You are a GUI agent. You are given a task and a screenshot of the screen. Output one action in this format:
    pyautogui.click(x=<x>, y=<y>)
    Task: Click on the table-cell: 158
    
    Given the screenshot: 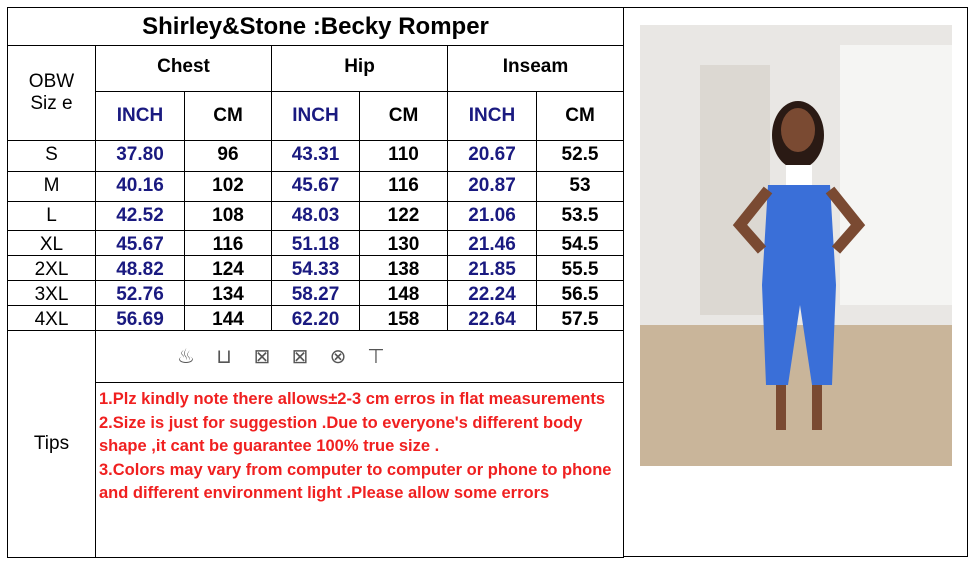 What is the action you would take?
    pyautogui.click(x=403, y=318)
    